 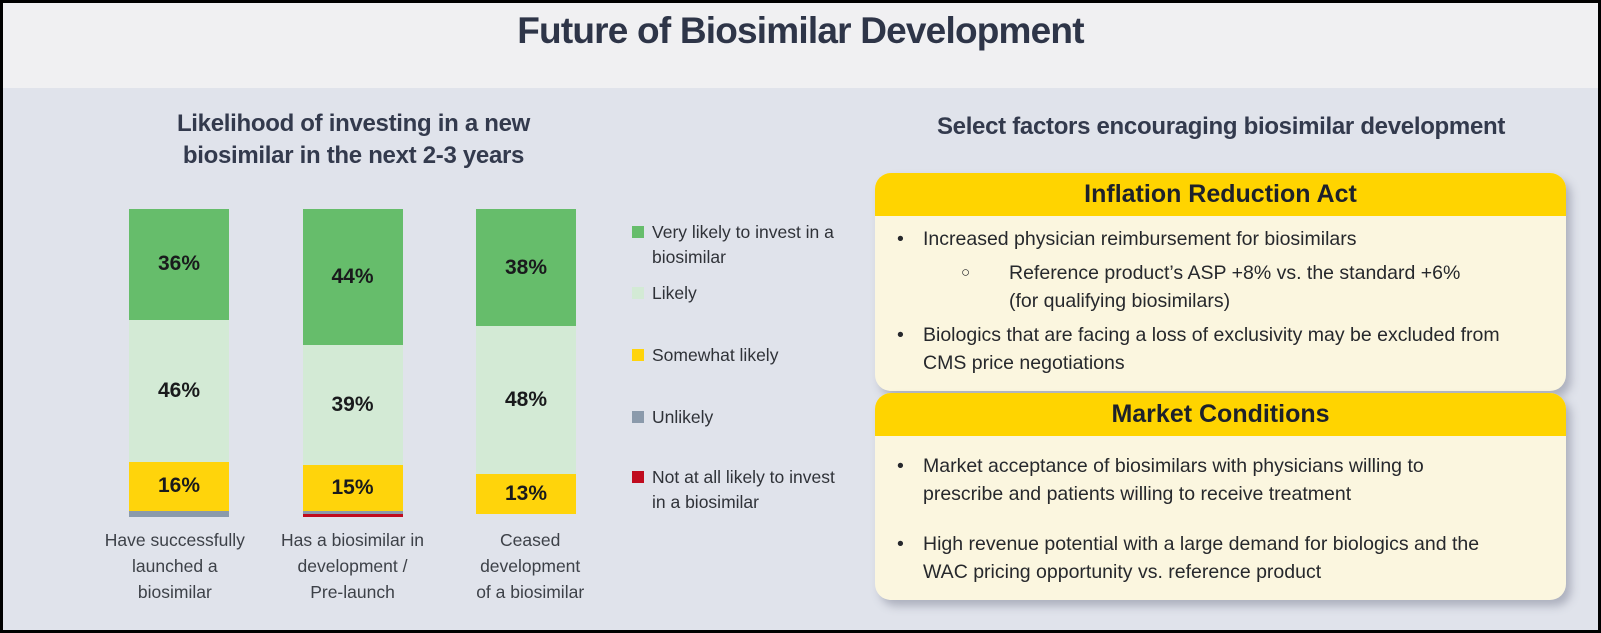 I want to click on legend-item: Very likely to invest in a biosimilar, so click(x=738, y=245).